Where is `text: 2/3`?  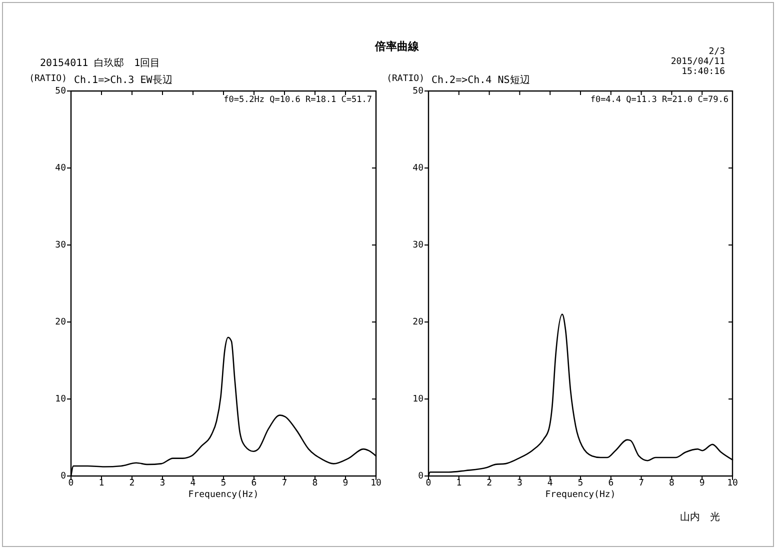
text: 2/3 is located at coordinates (716, 52).